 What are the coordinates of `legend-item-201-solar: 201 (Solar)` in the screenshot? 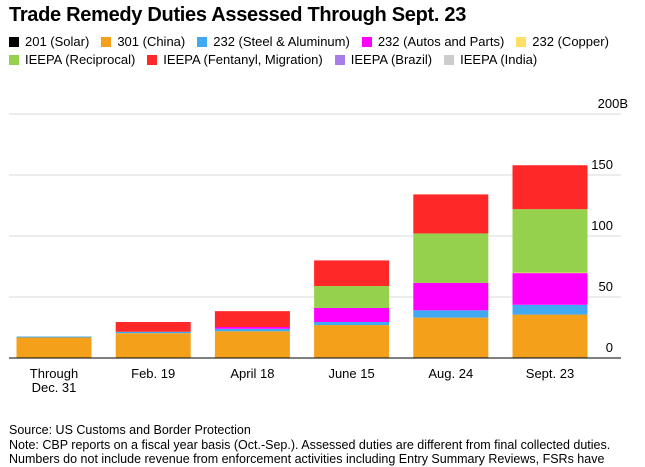 It's located at (49, 42).